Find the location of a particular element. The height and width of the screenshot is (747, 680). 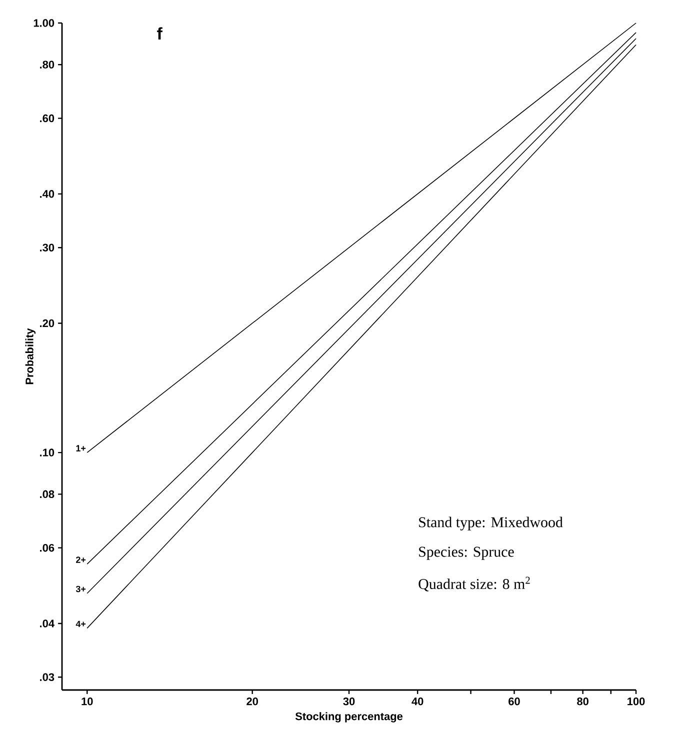

y-tick-label: .10 is located at coordinates (47, 452).